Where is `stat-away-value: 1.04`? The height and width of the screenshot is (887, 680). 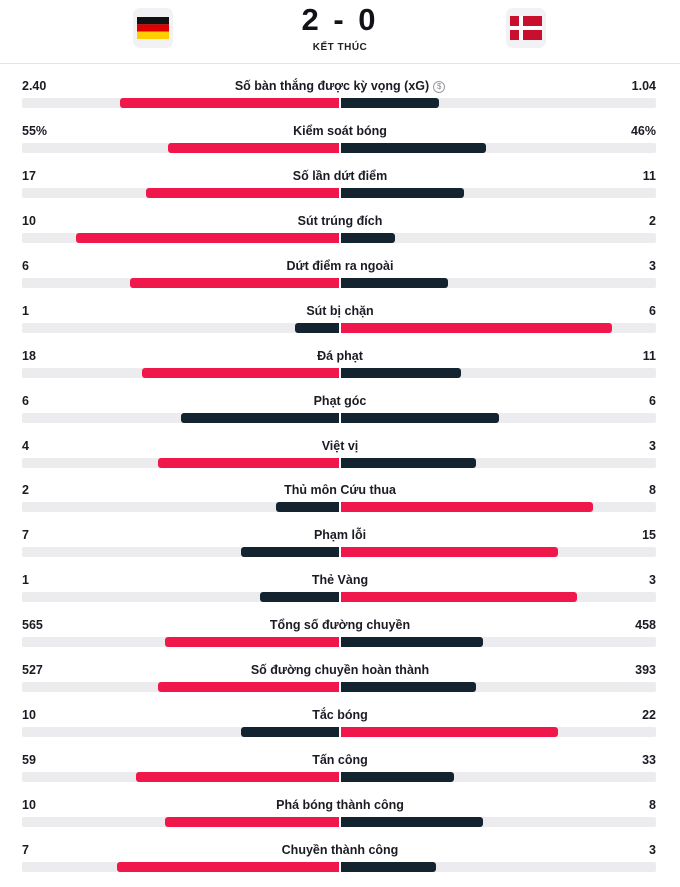 stat-away-value: 1.04 is located at coordinates (643, 86).